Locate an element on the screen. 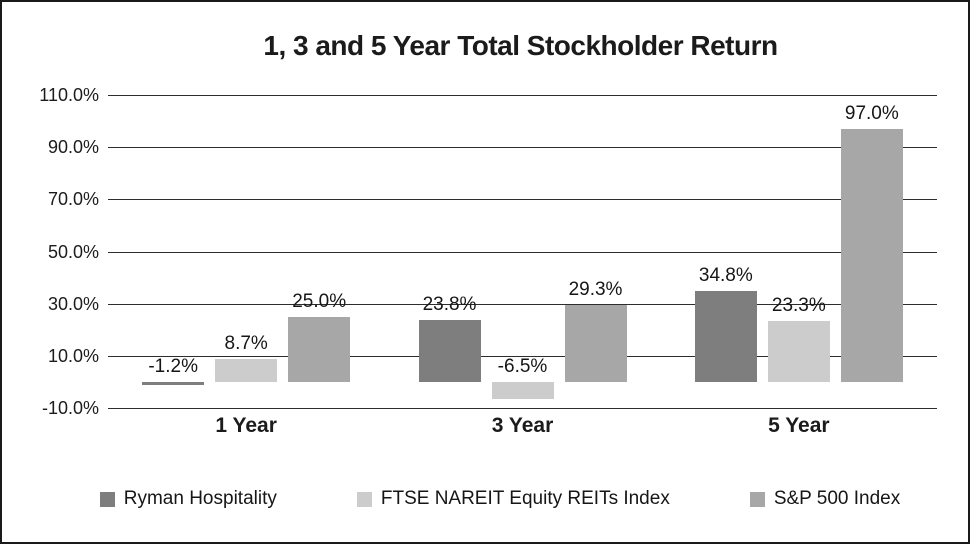 The width and height of the screenshot is (970, 544). legend-item: S&P 500 Index is located at coordinates (825, 499).